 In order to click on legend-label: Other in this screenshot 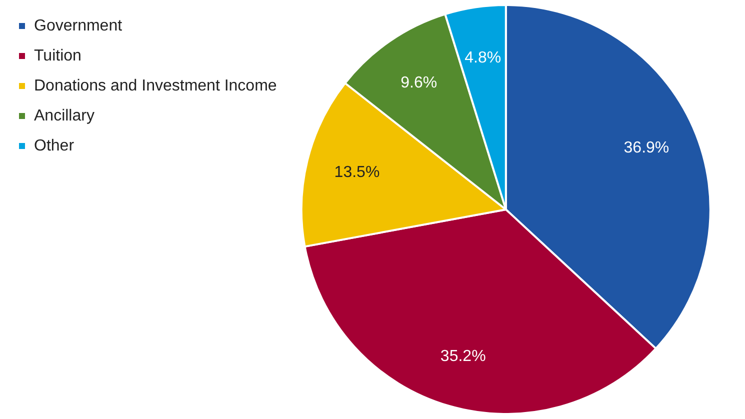, I will do `click(54, 145)`.